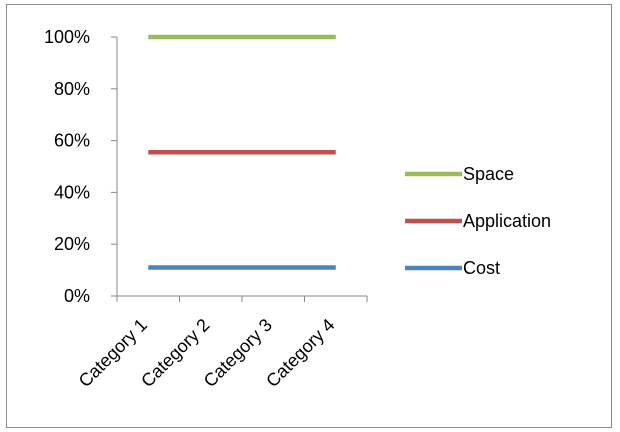 This screenshot has height=432, width=620. Describe the element at coordinates (300, 353) in the screenshot. I see `x-tick-label: Category 4` at that location.